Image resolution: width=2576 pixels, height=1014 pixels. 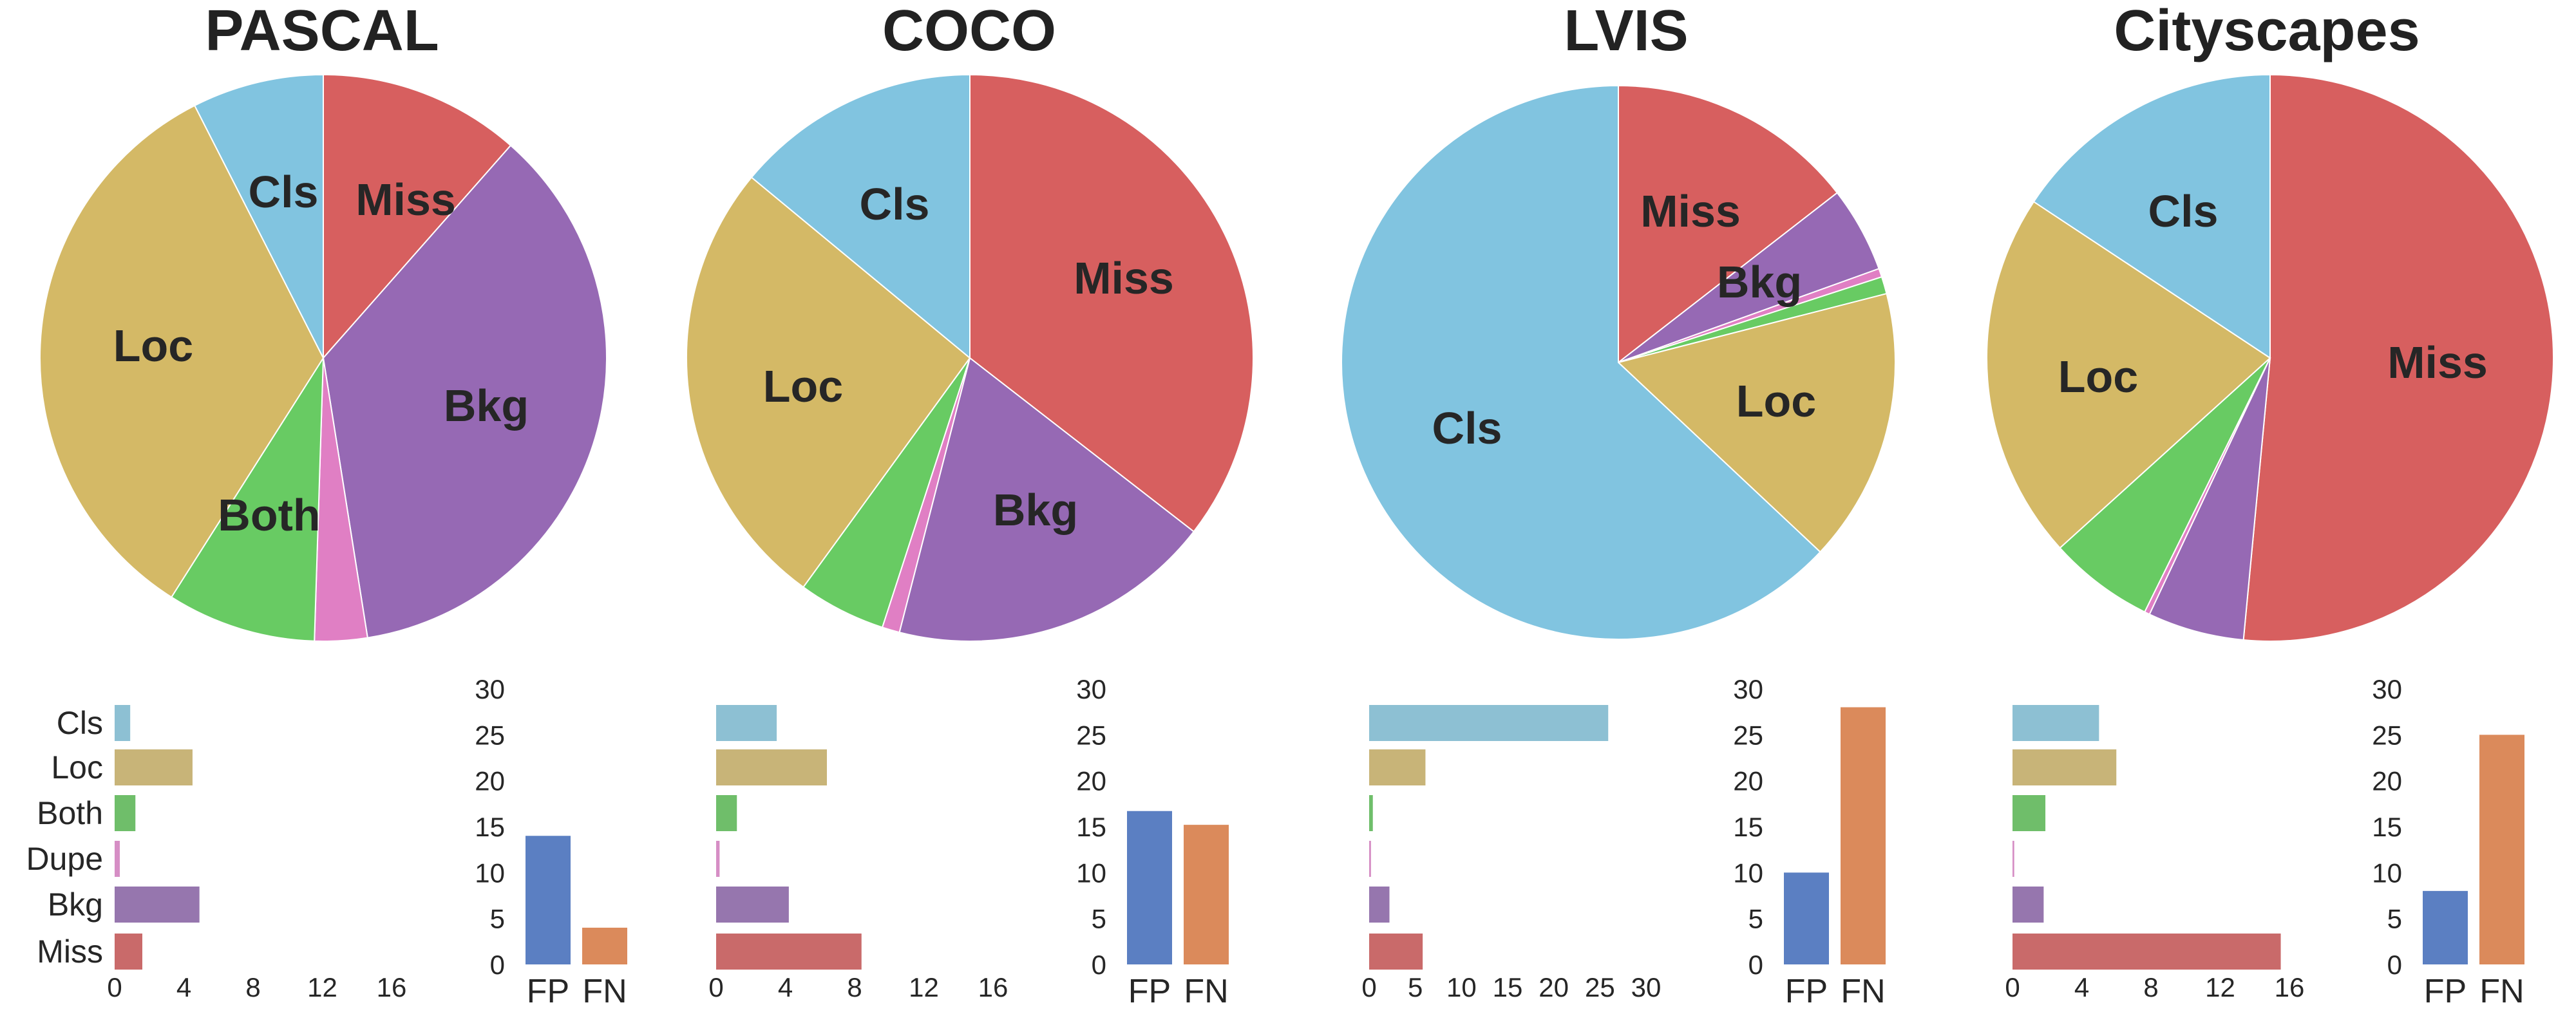 What do you see at coordinates (70, 952) in the screenshot?
I see `hbar-category-label: Miss` at bounding box center [70, 952].